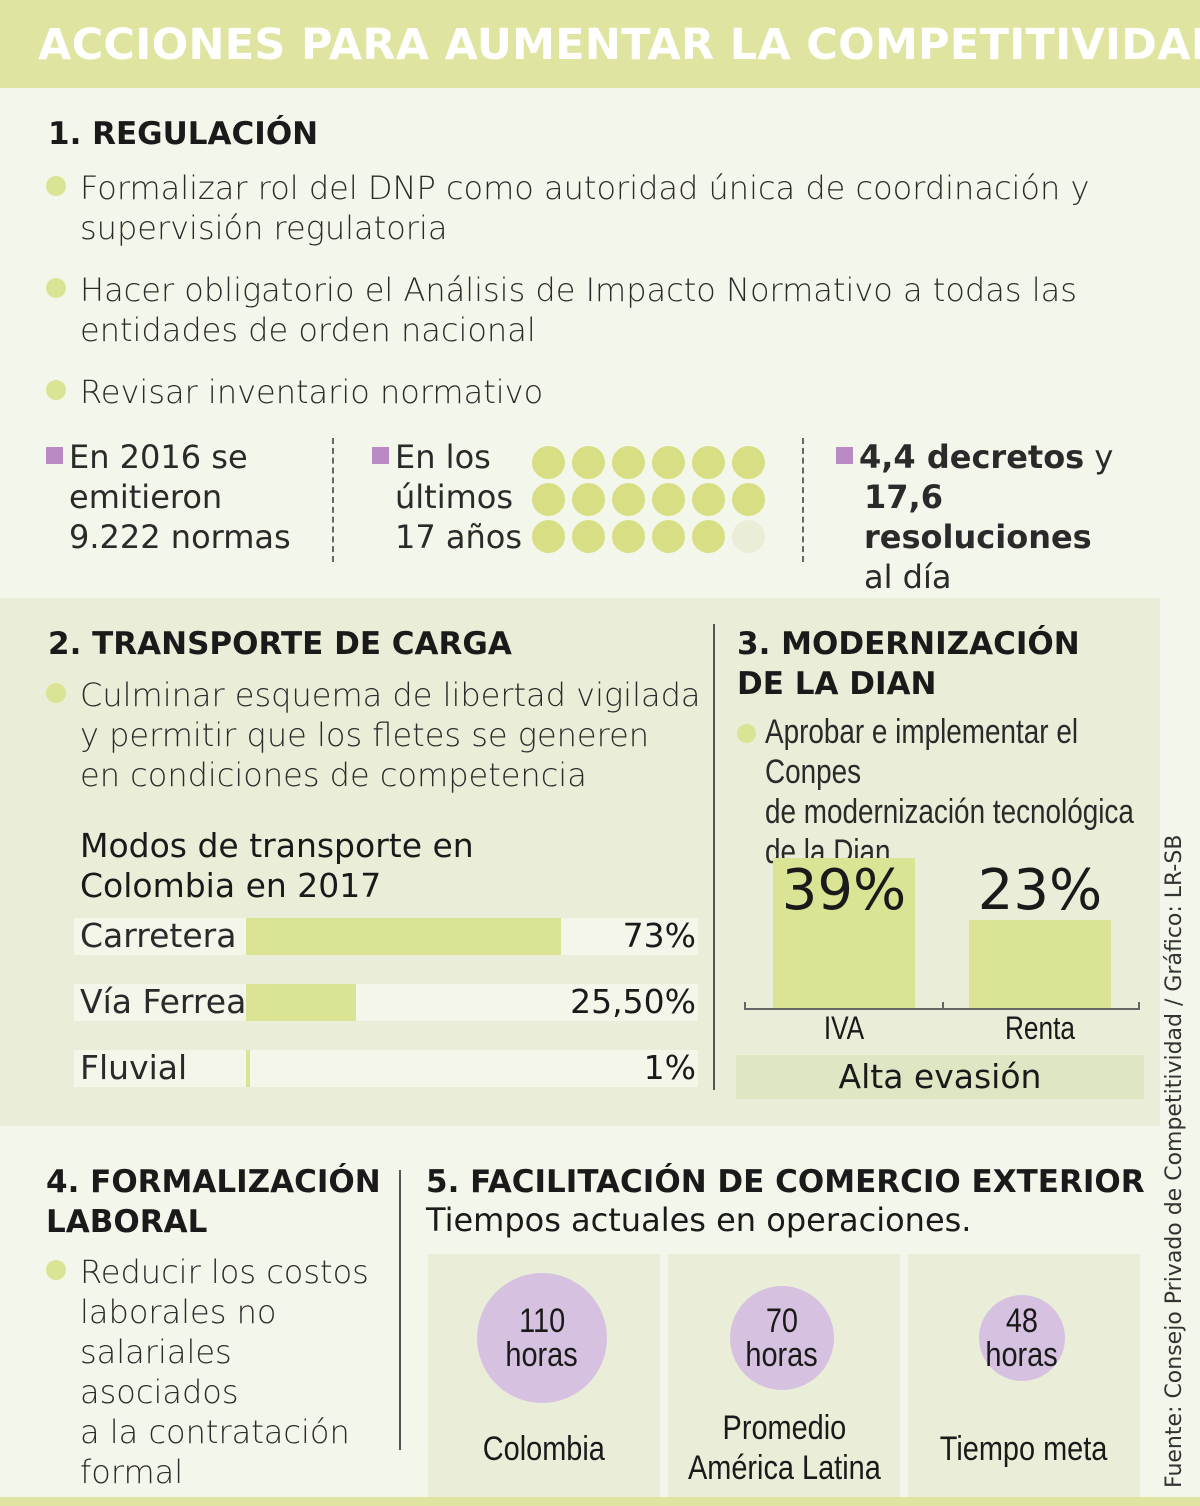  I want to click on page-title: ACCIONES PARA AUMENTAR LA COMPETITIVIDAD, so click(619, 45).